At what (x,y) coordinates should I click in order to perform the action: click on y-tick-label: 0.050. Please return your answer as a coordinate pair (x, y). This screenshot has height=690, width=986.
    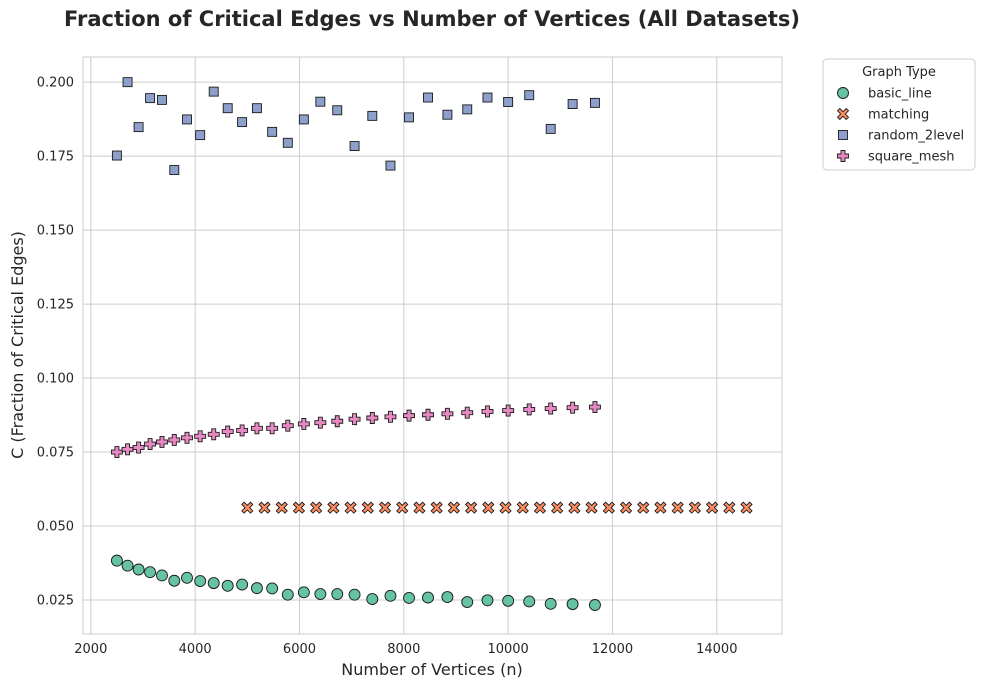
    Looking at the image, I should click on (55, 526).